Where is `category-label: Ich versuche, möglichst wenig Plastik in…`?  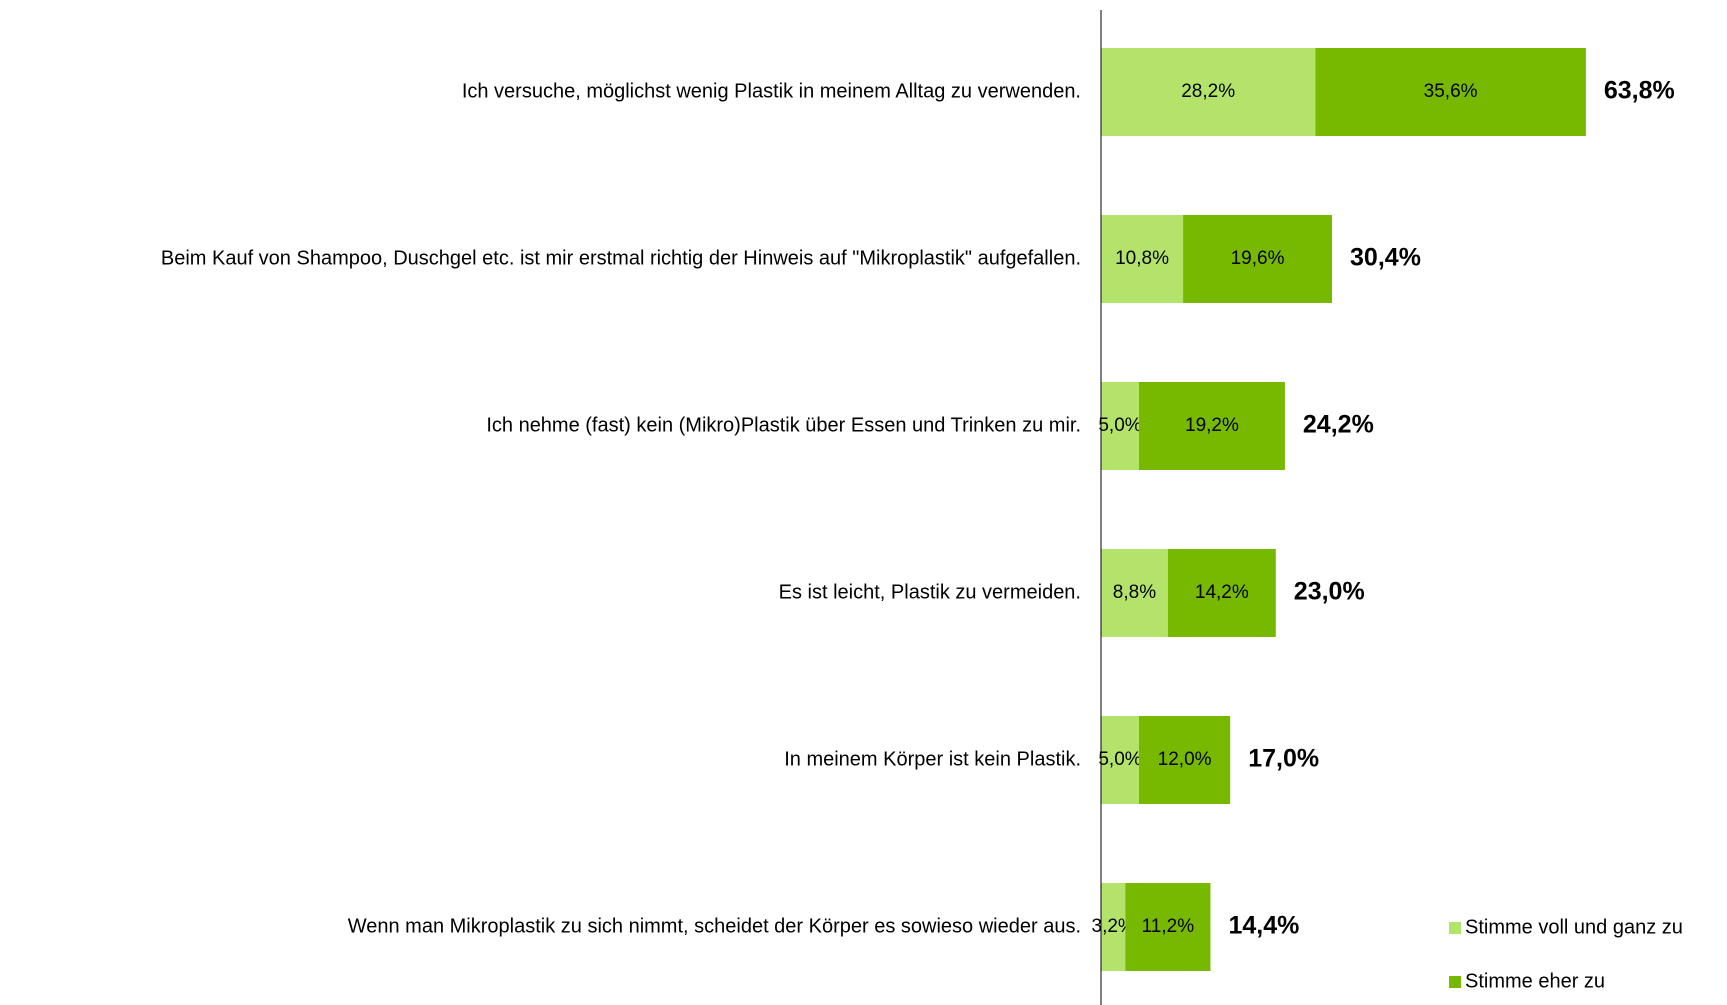 category-label: Ich versuche, möglichst wenig Plastik in… is located at coordinates (771, 91).